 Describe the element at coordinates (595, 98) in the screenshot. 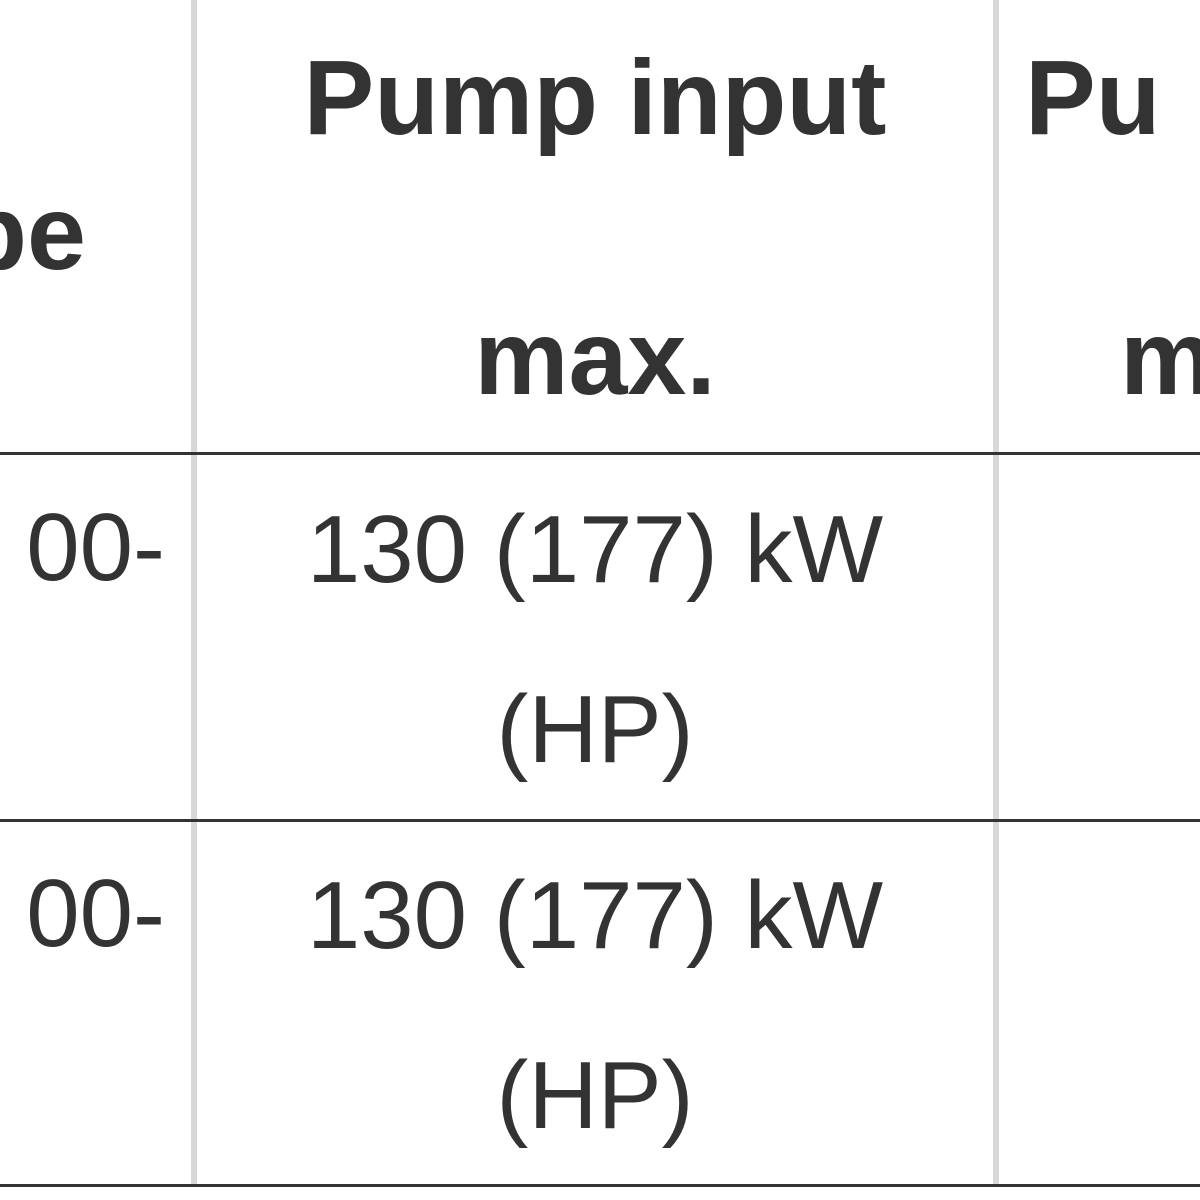

I see `header-cell: Pump input` at that location.